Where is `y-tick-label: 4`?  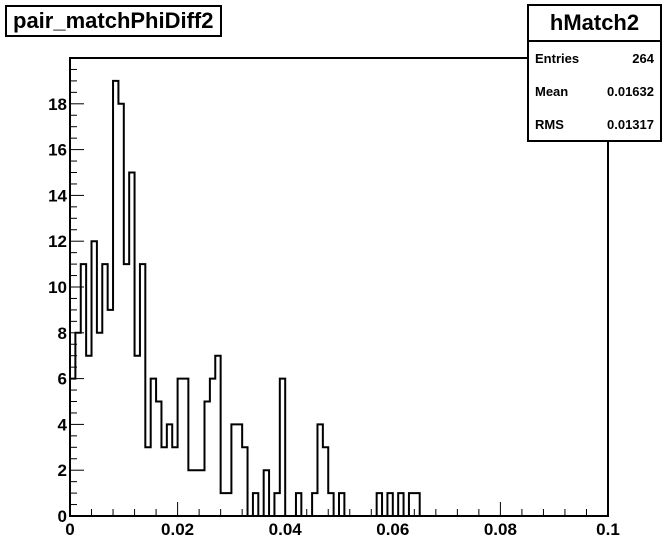
y-tick-label: 4 is located at coordinates (63, 424).